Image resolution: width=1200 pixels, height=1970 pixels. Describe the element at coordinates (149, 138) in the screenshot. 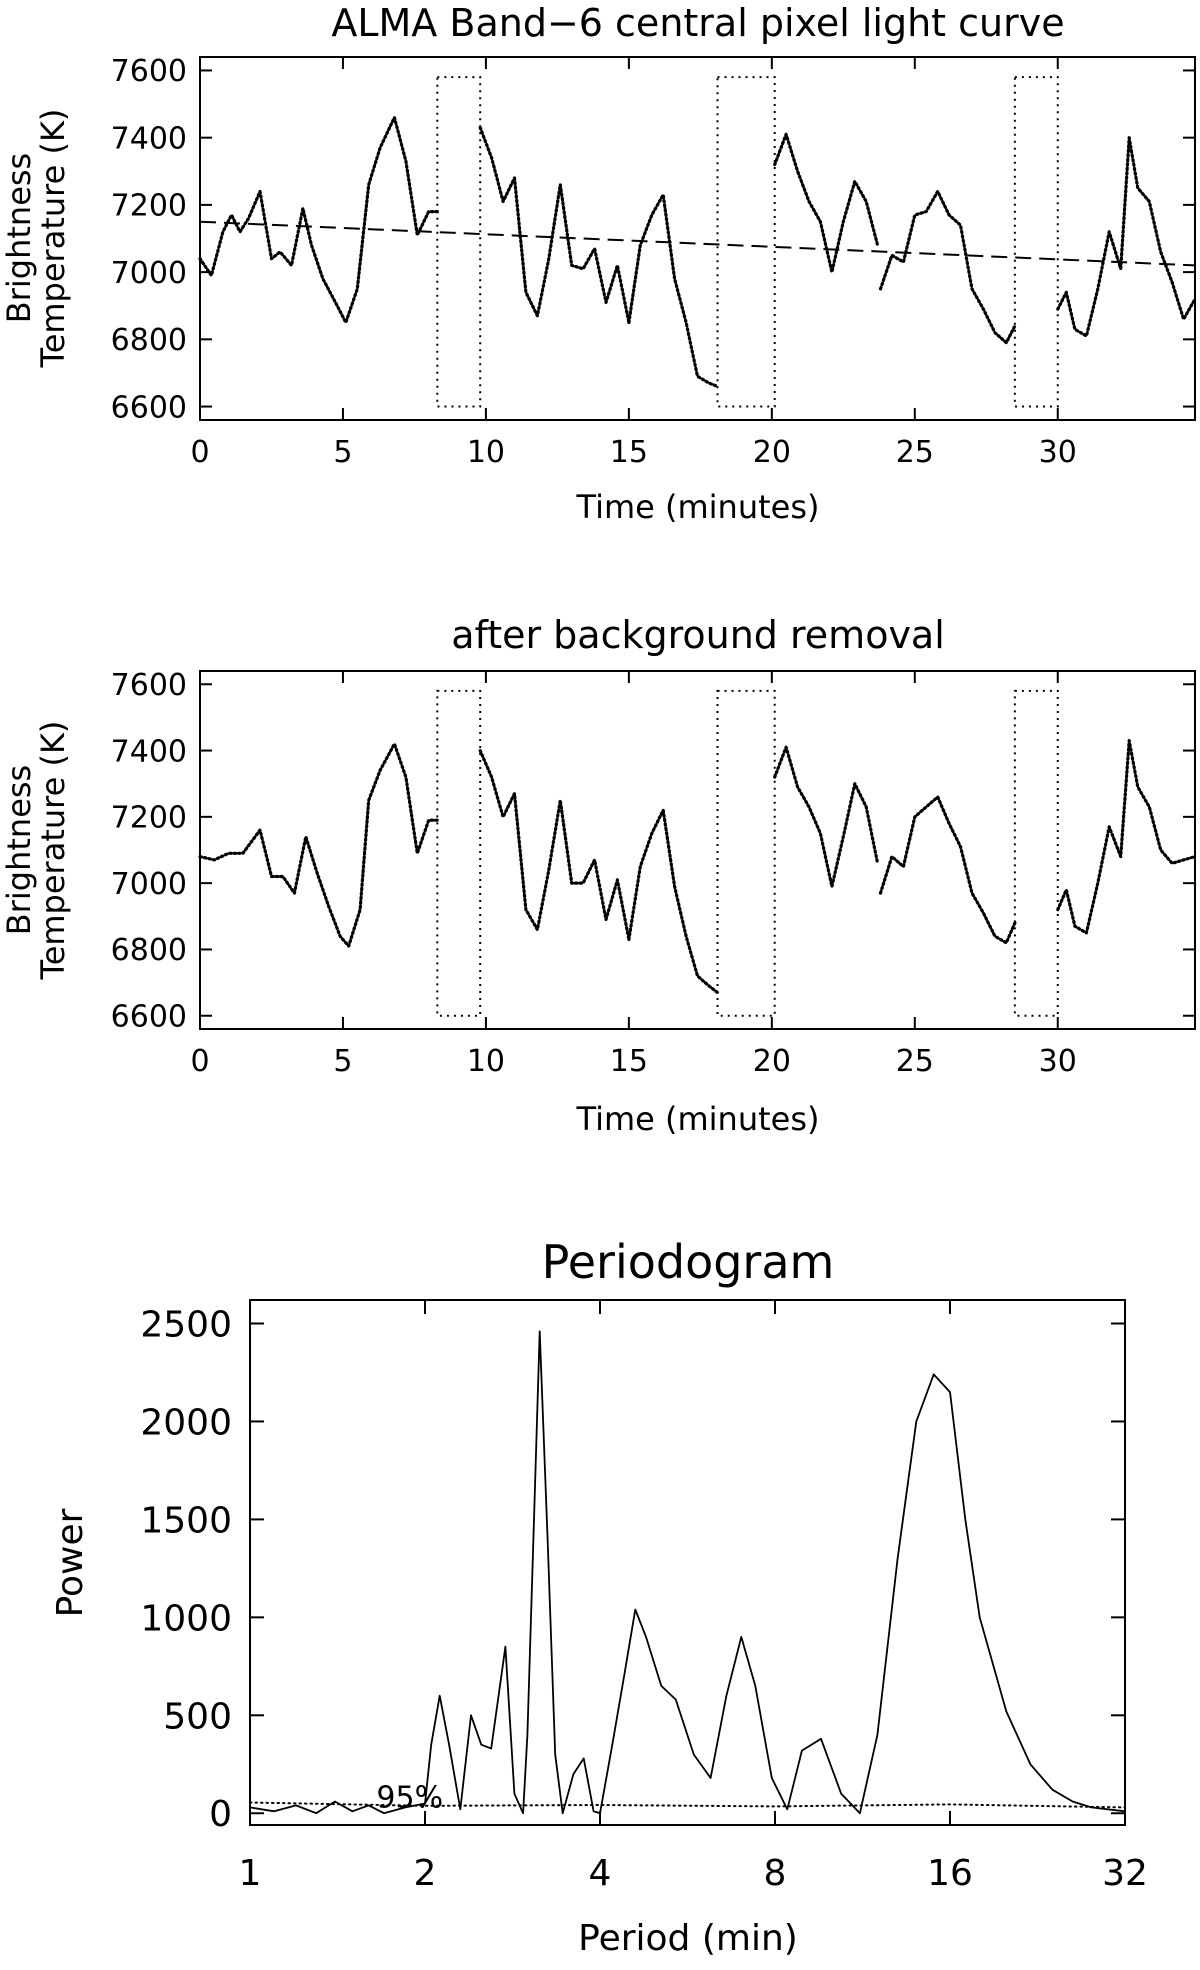

I see `light-curve-ytick-label: 7400` at that location.